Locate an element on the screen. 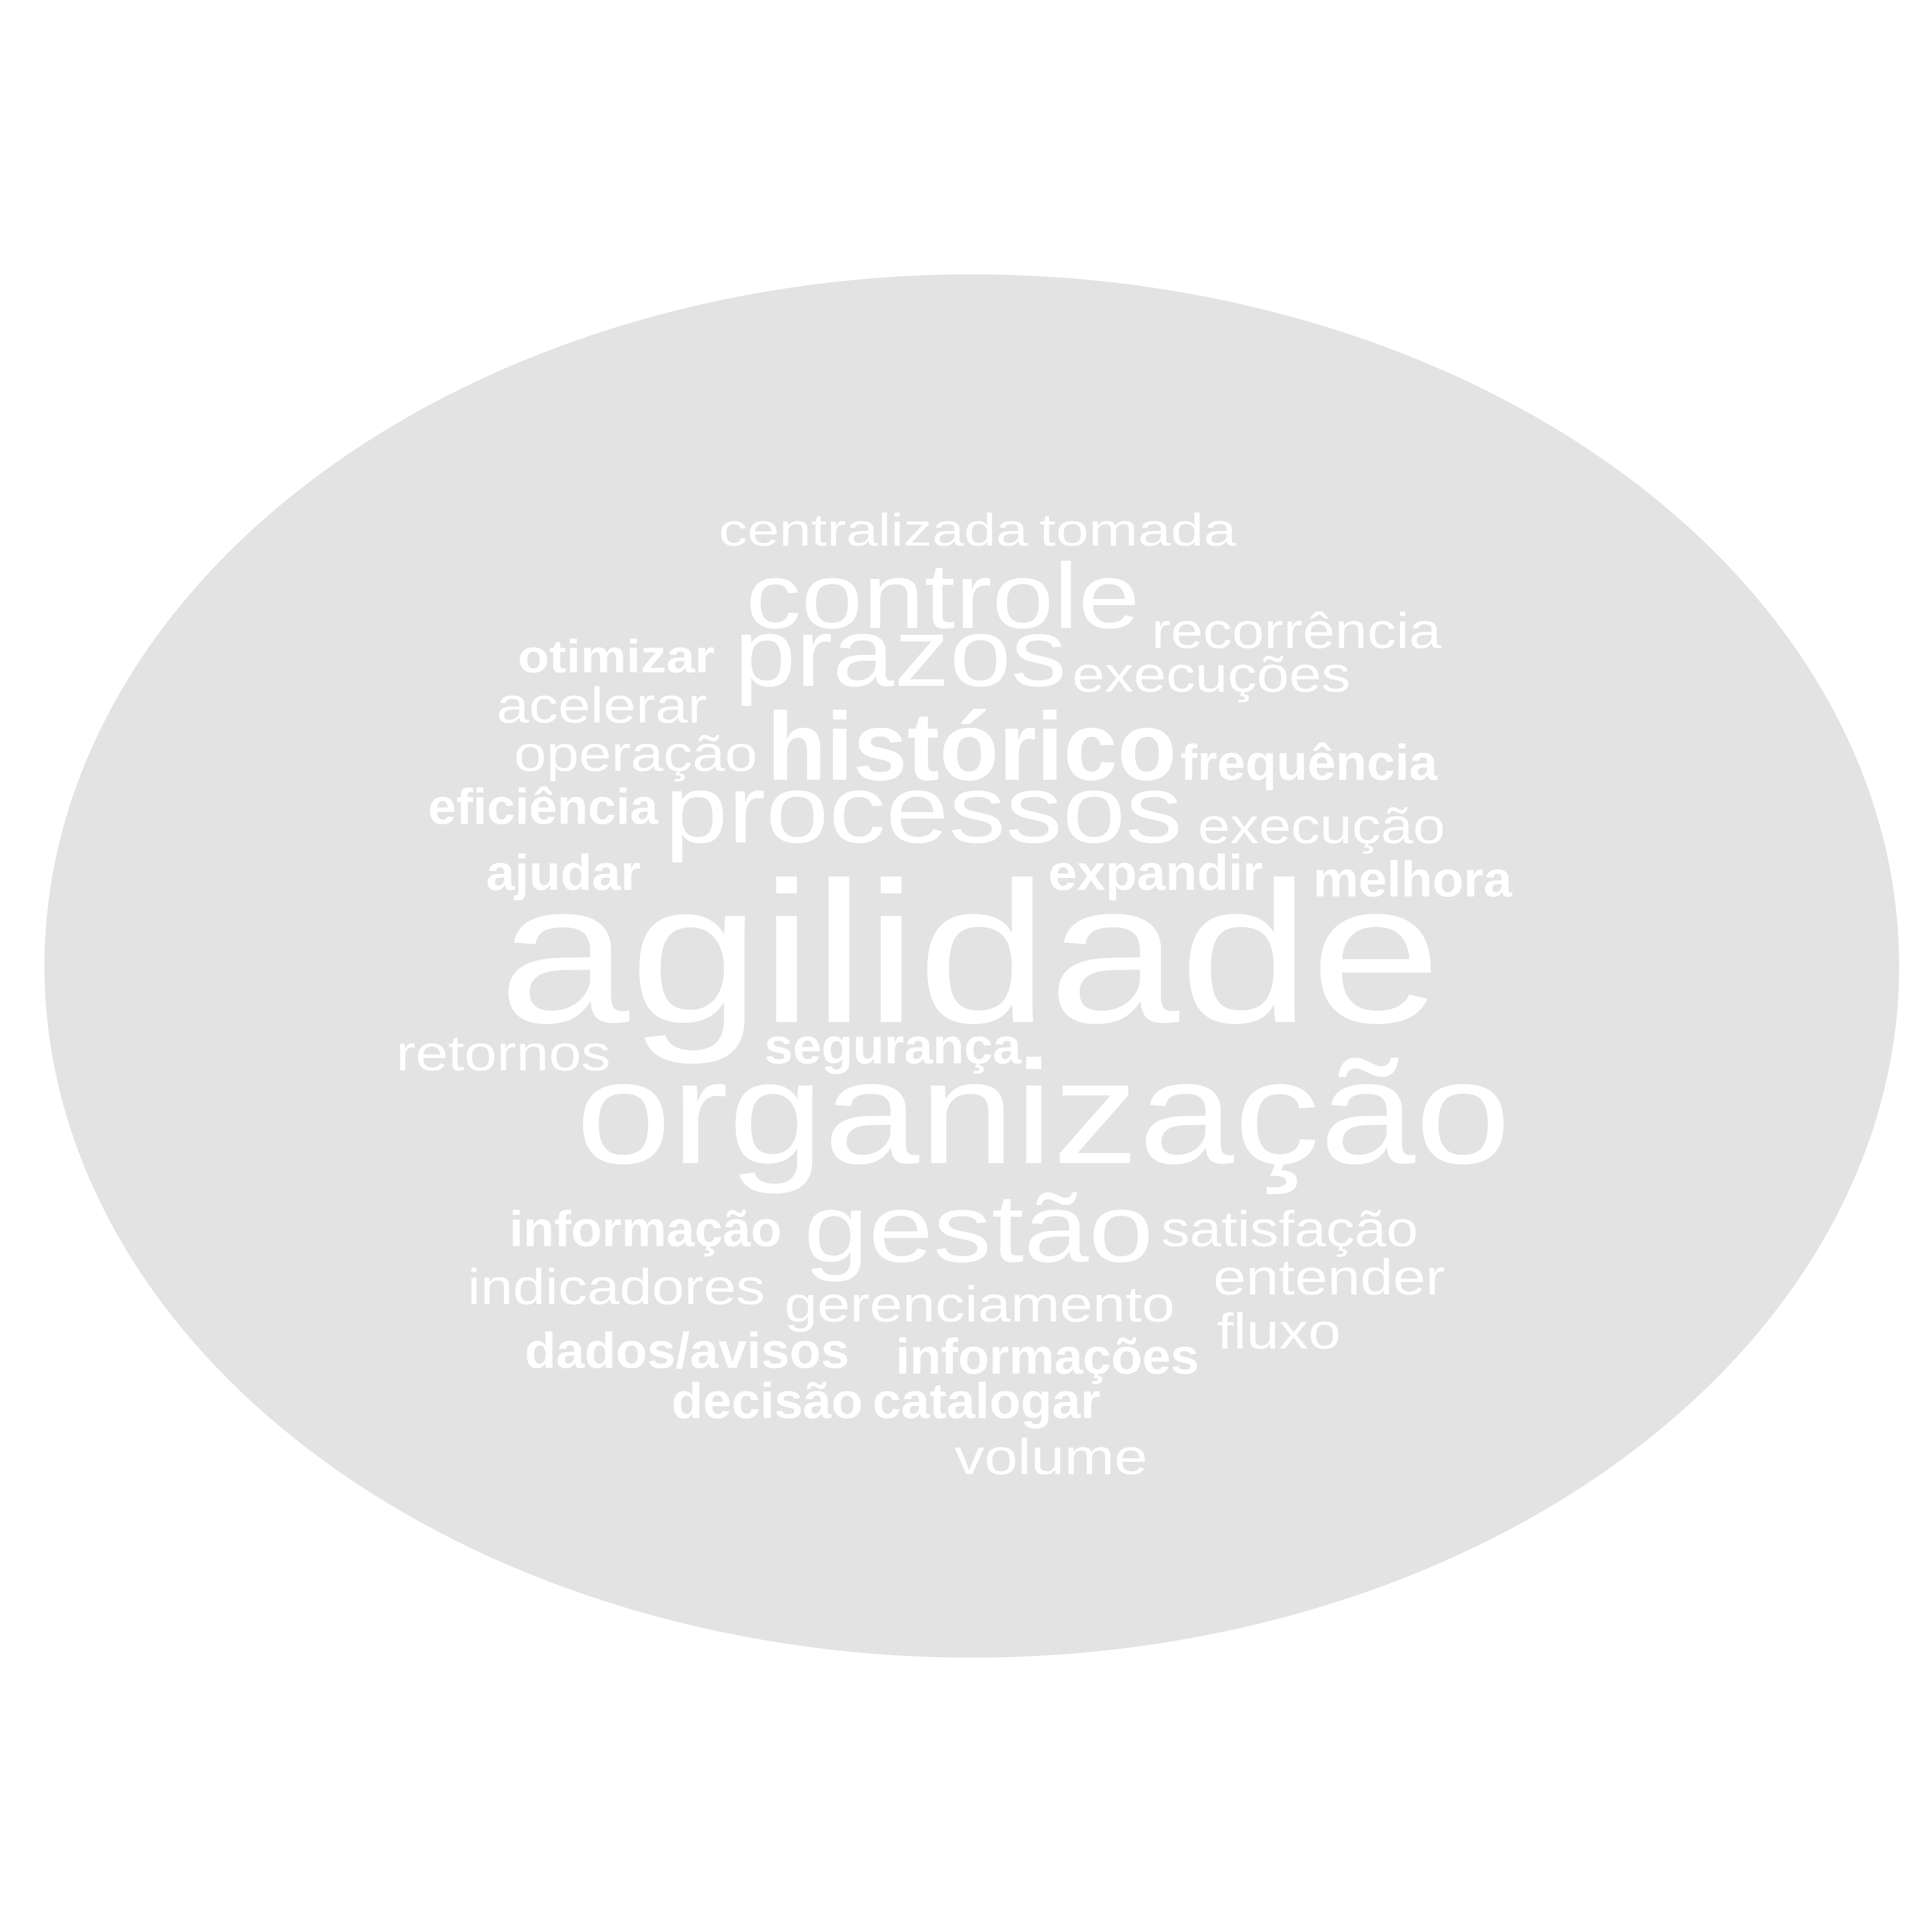 This screenshot has height=1932, width=1932. word-recorrencia: recorrência is located at coordinates (1297, 631).